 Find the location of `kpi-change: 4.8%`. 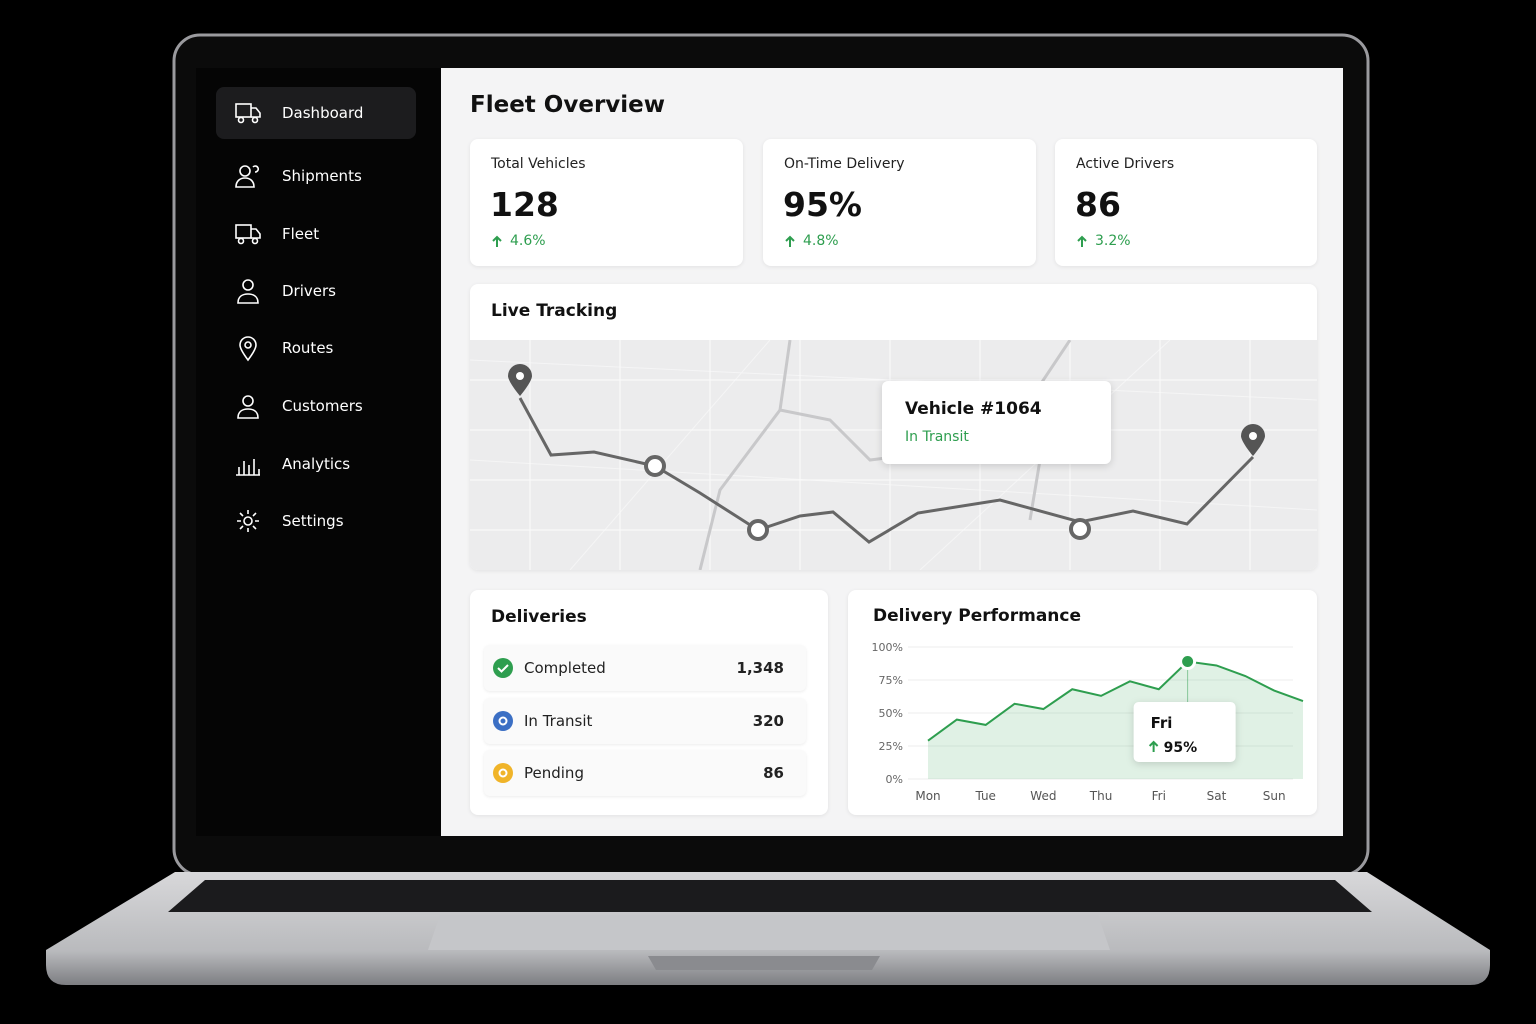

kpi-change: 4.8% is located at coordinates (821, 241).